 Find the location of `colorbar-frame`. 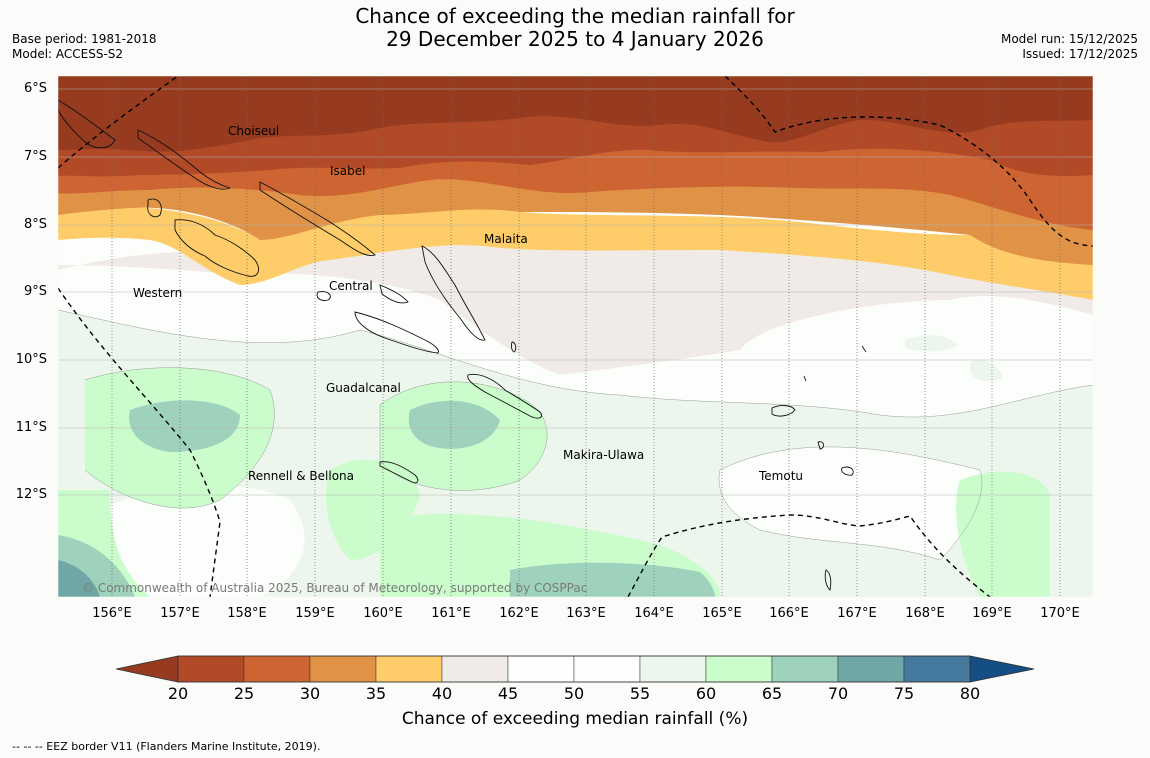

colorbar-frame is located at coordinates (574, 669).